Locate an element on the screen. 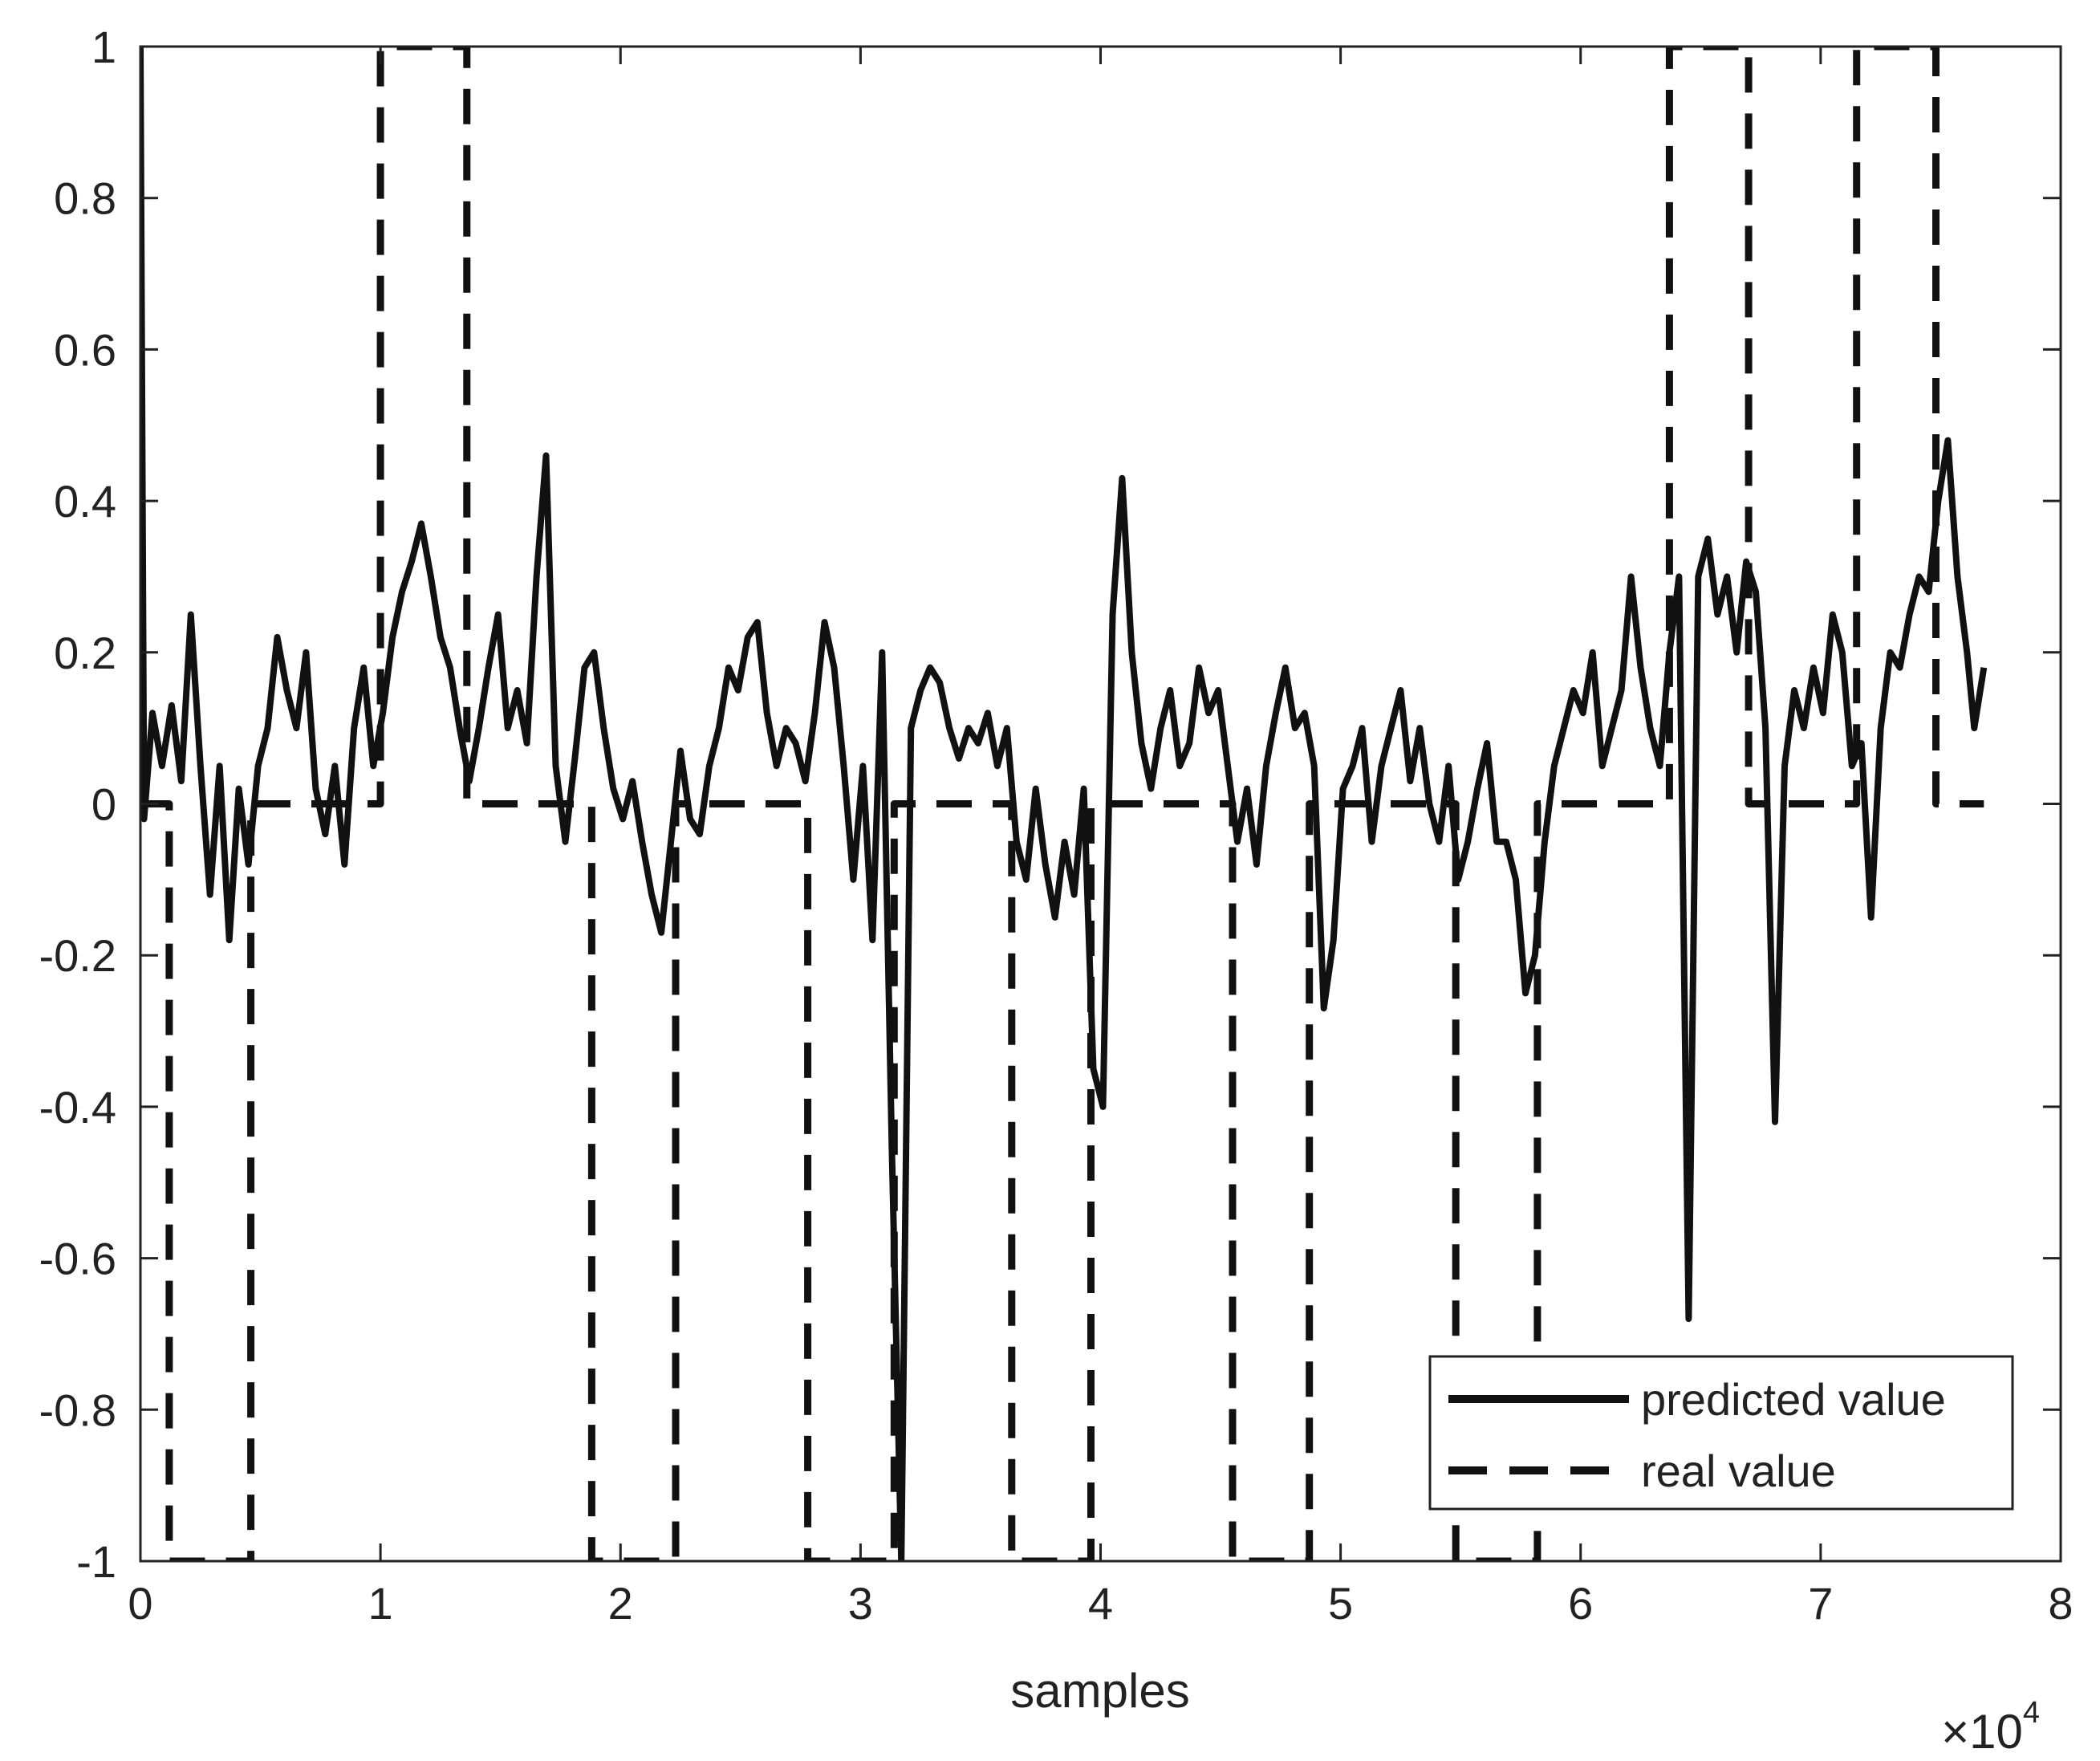 The height and width of the screenshot is (1761, 2100). x-tick-label: 8 is located at coordinates (2060, 1604).